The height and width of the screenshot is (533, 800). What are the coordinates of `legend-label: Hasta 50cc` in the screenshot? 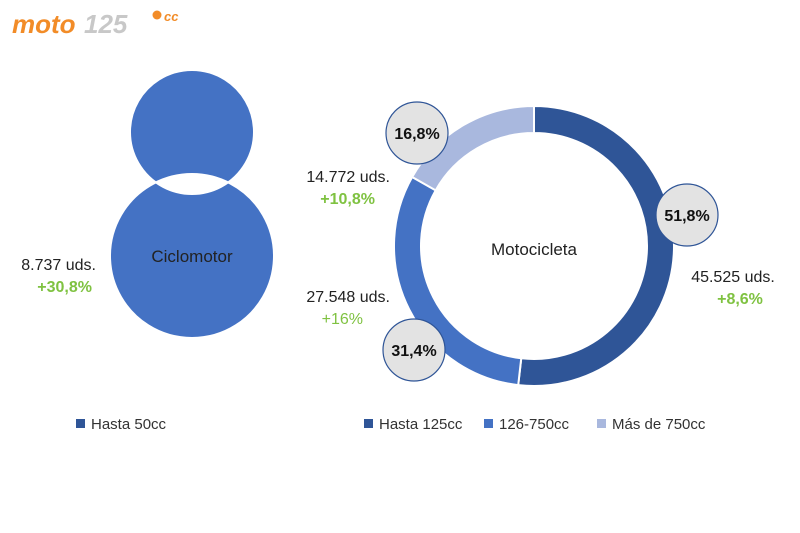 It's located at (129, 424).